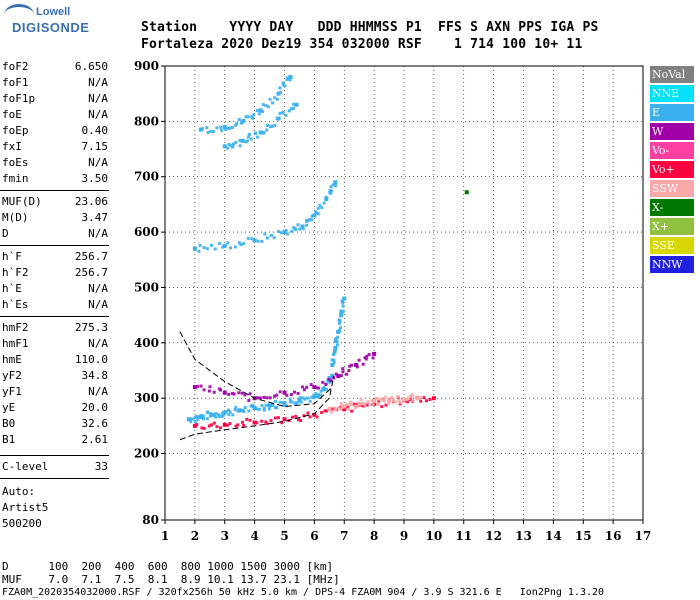 This screenshot has height=600, width=700. Describe the element at coordinates (523, 536) in the screenshot. I see `x-tick-label: 13` at that location.